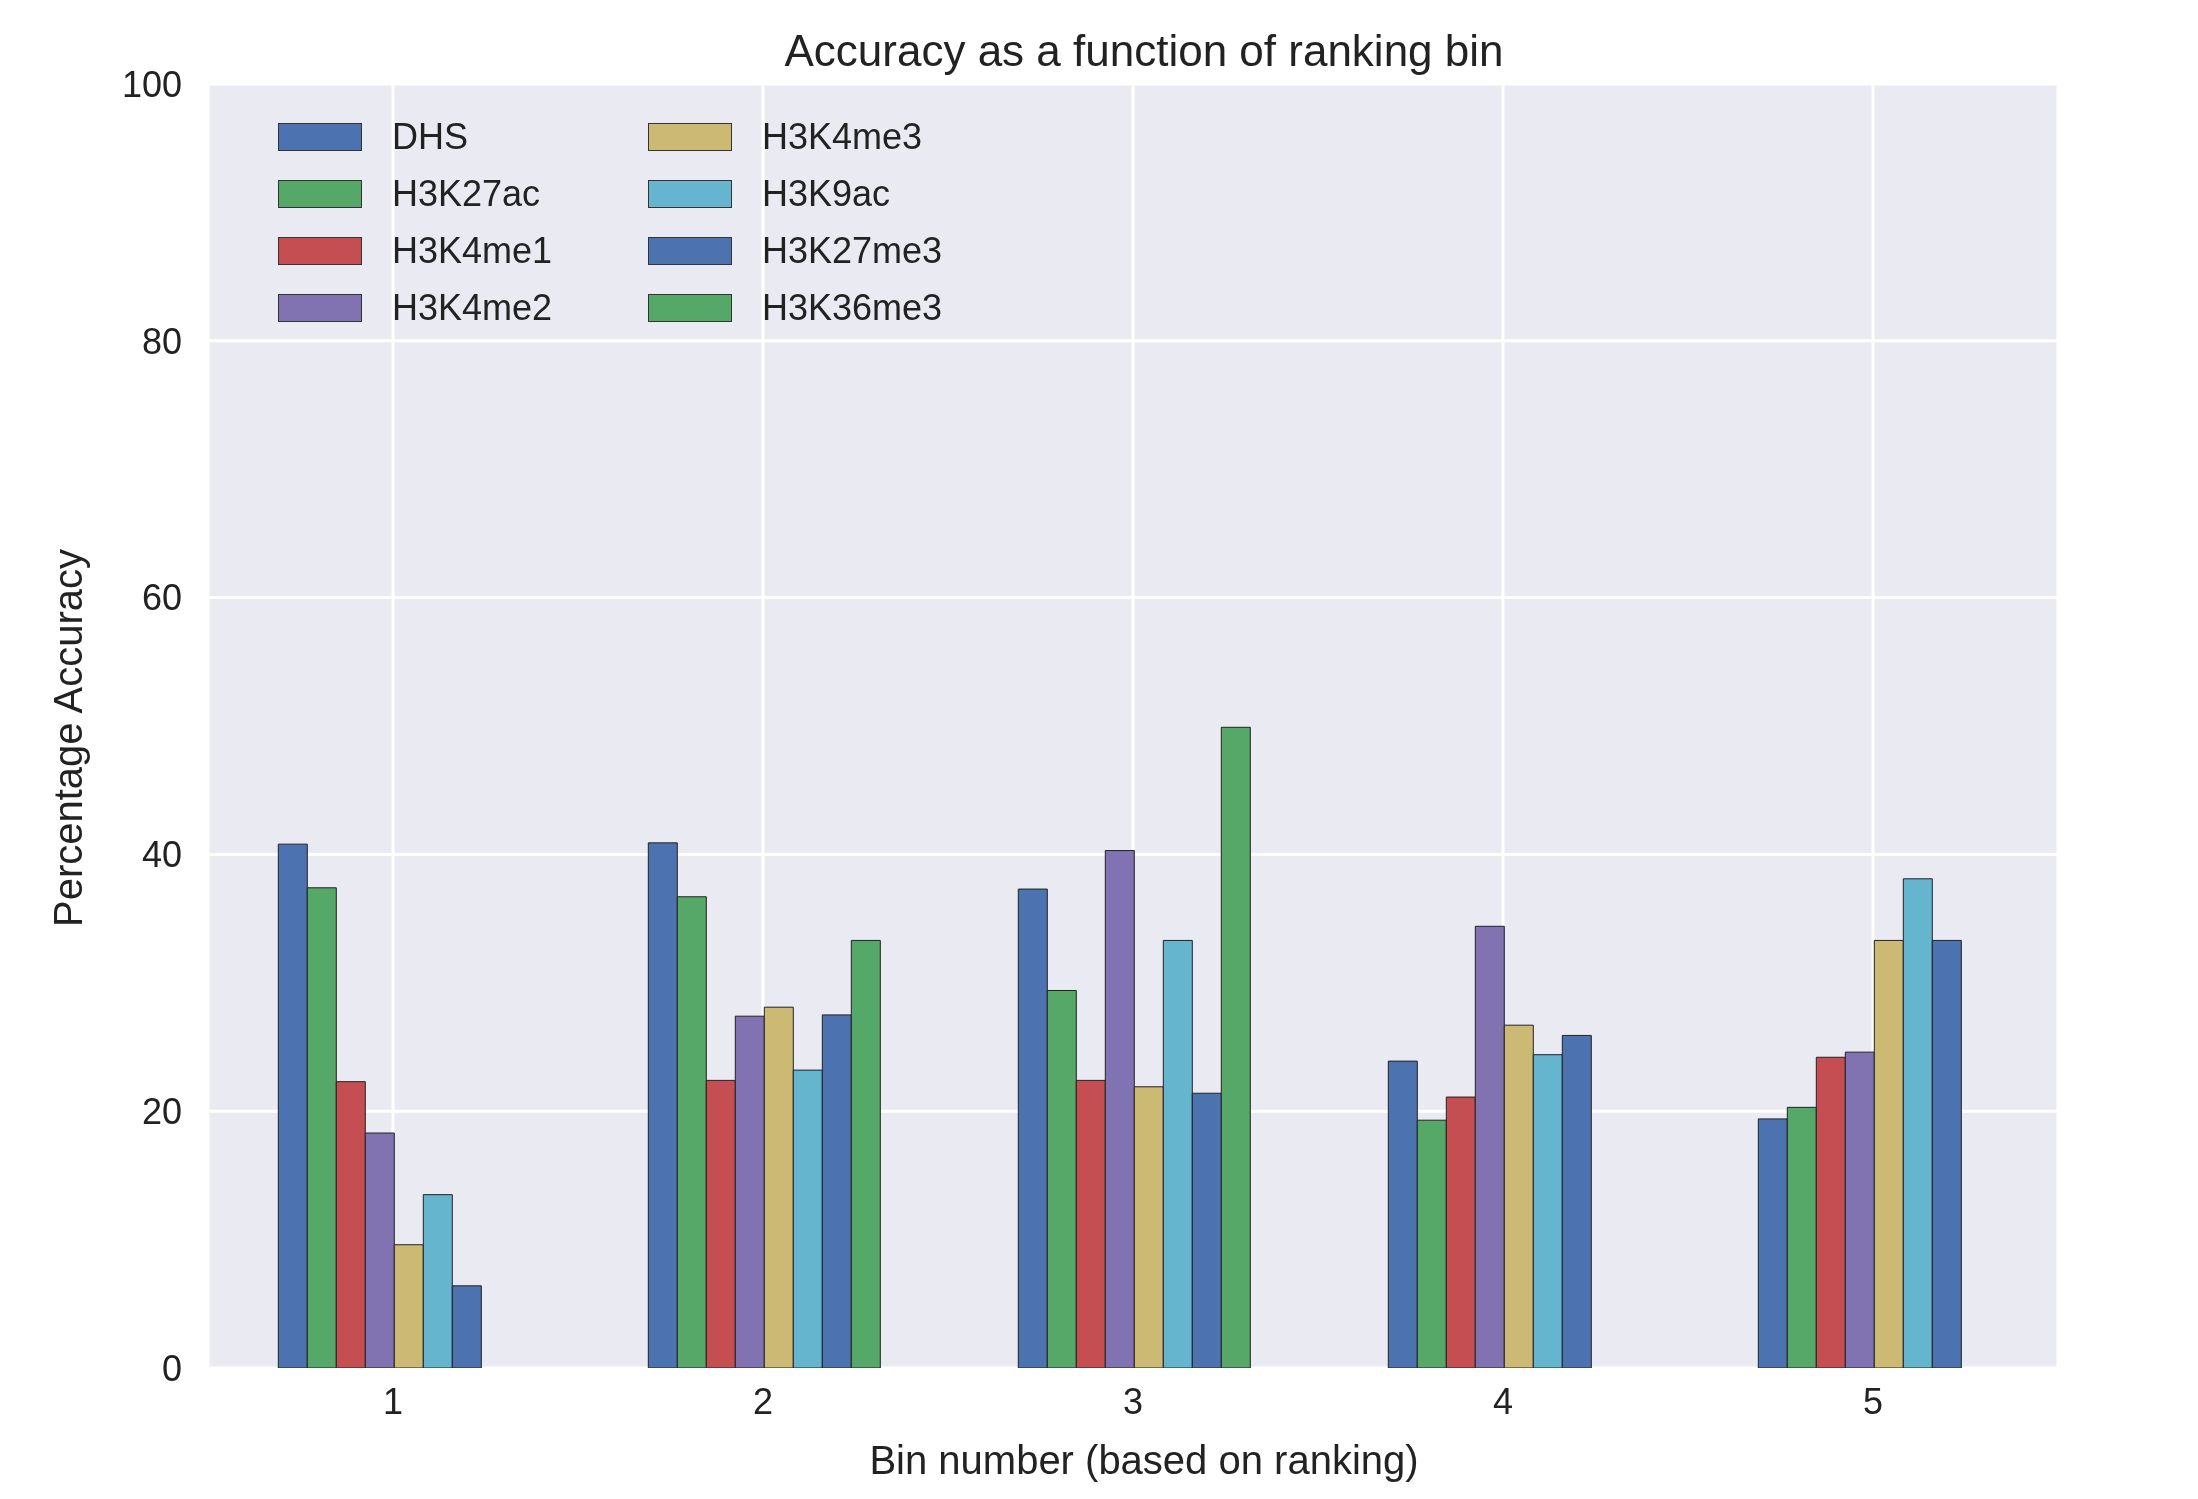 The height and width of the screenshot is (1499, 2198). I want to click on y-tick-label: 60, so click(161, 598).